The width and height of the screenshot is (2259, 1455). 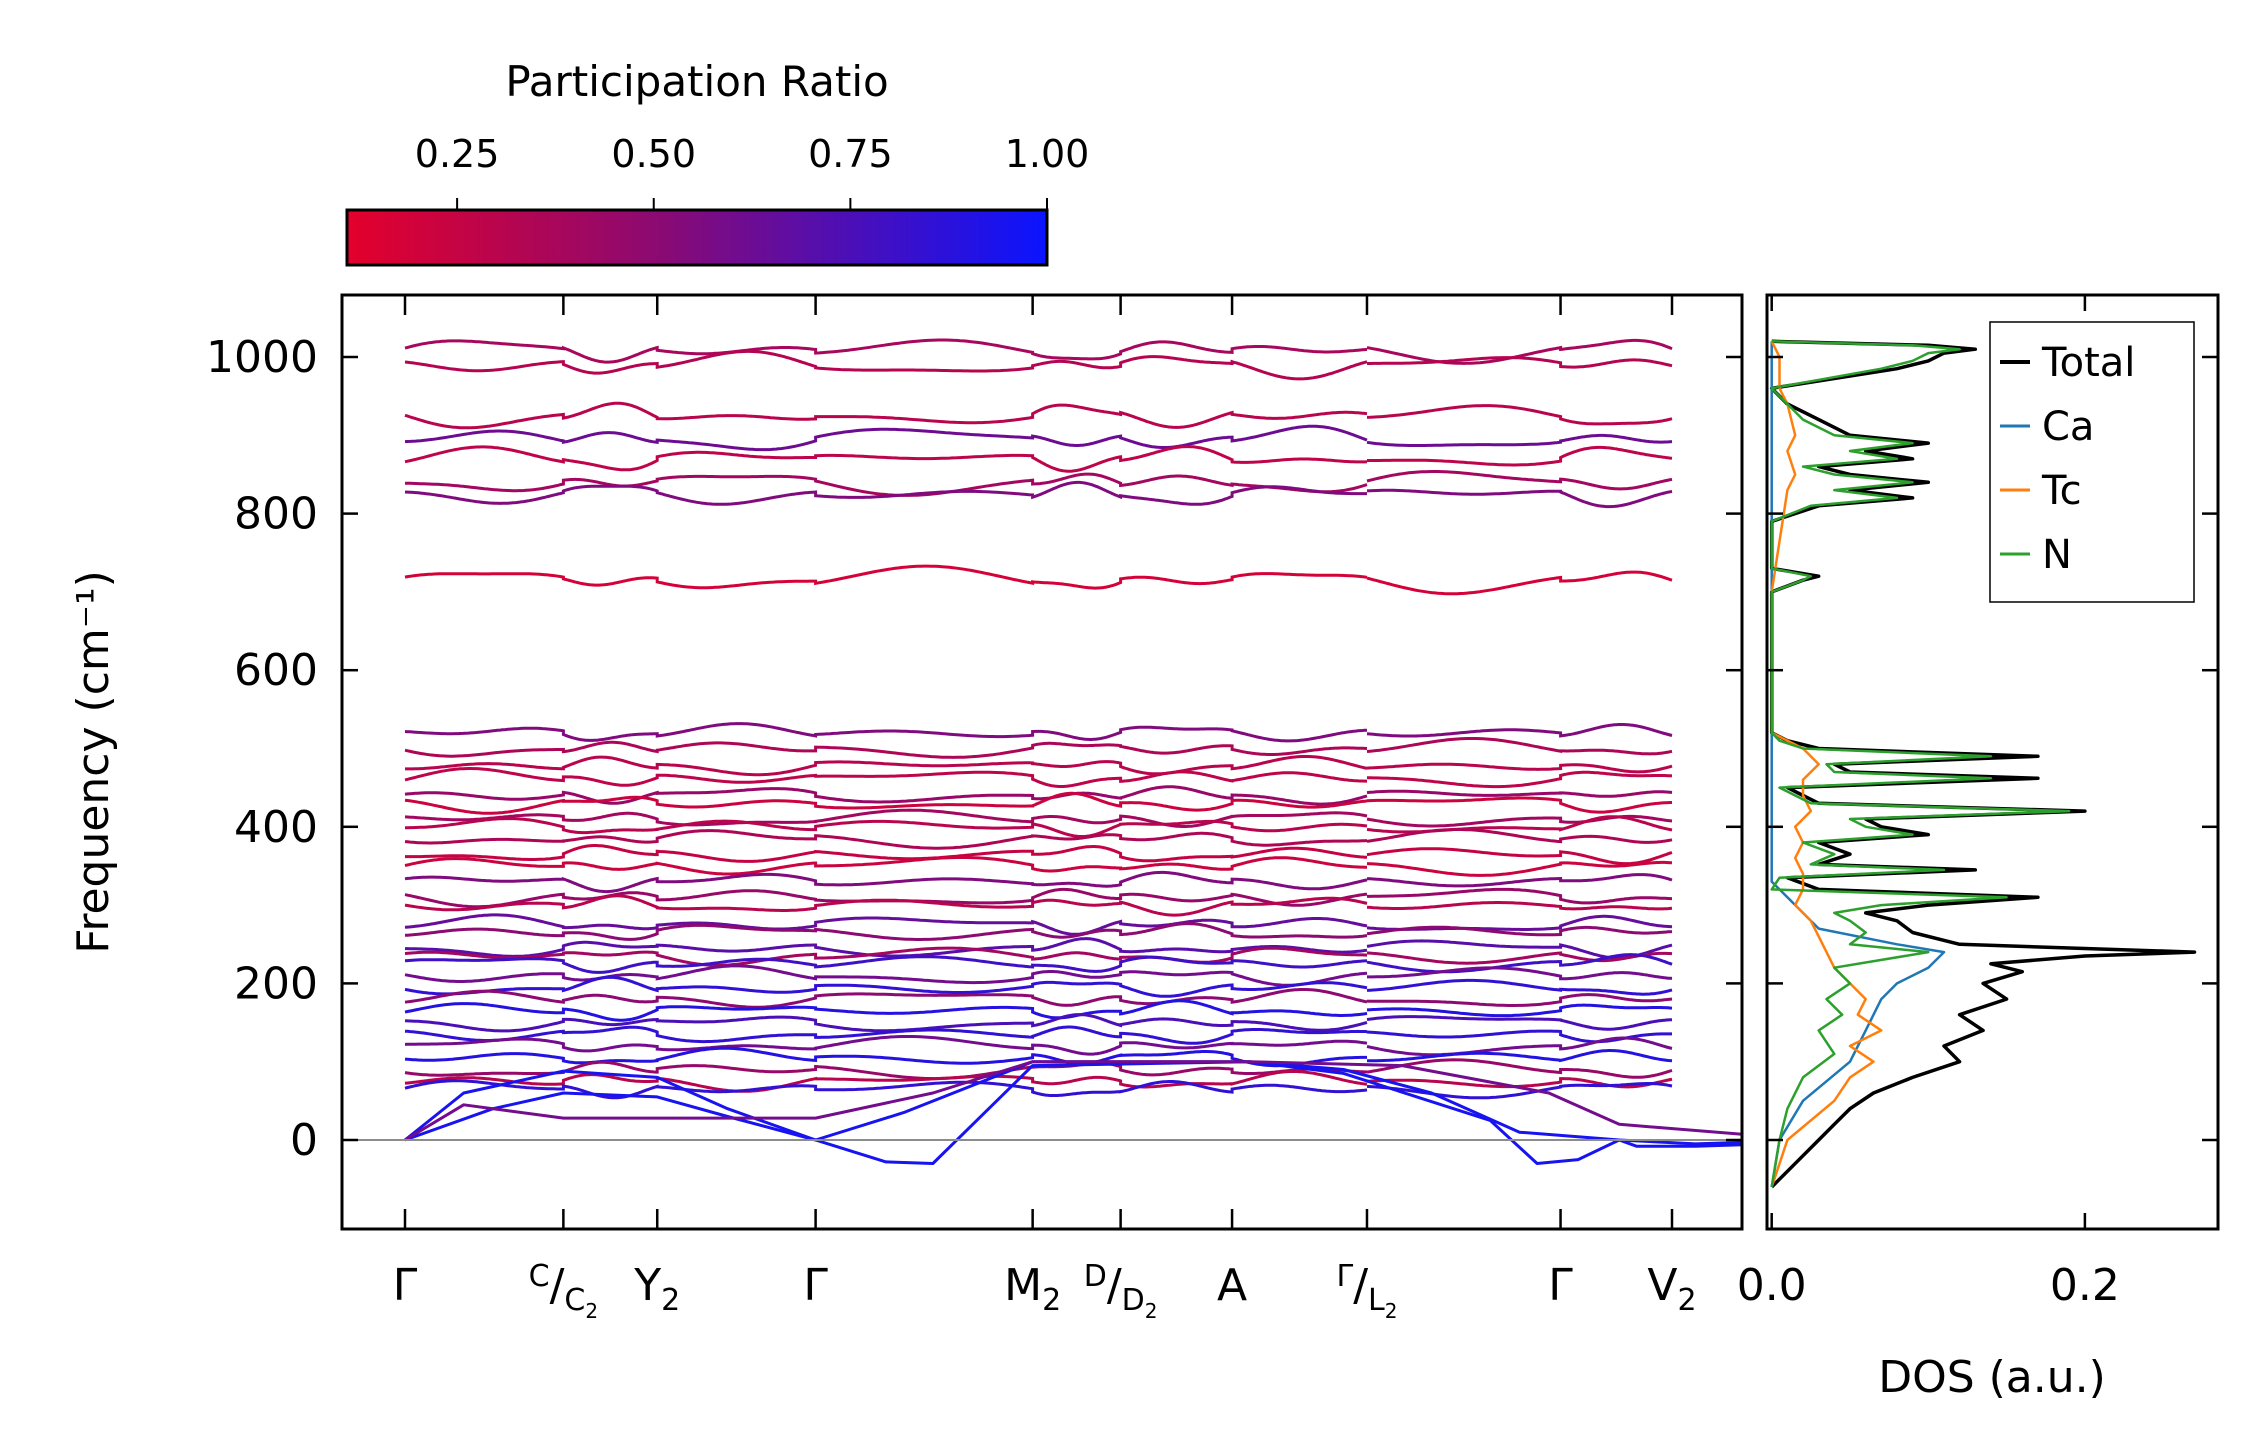 What do you see at coordinates (2067, 459) in the screenshot?
I see `legend-entries: Total Ca Tc N` at bounding box center [2067, 459].